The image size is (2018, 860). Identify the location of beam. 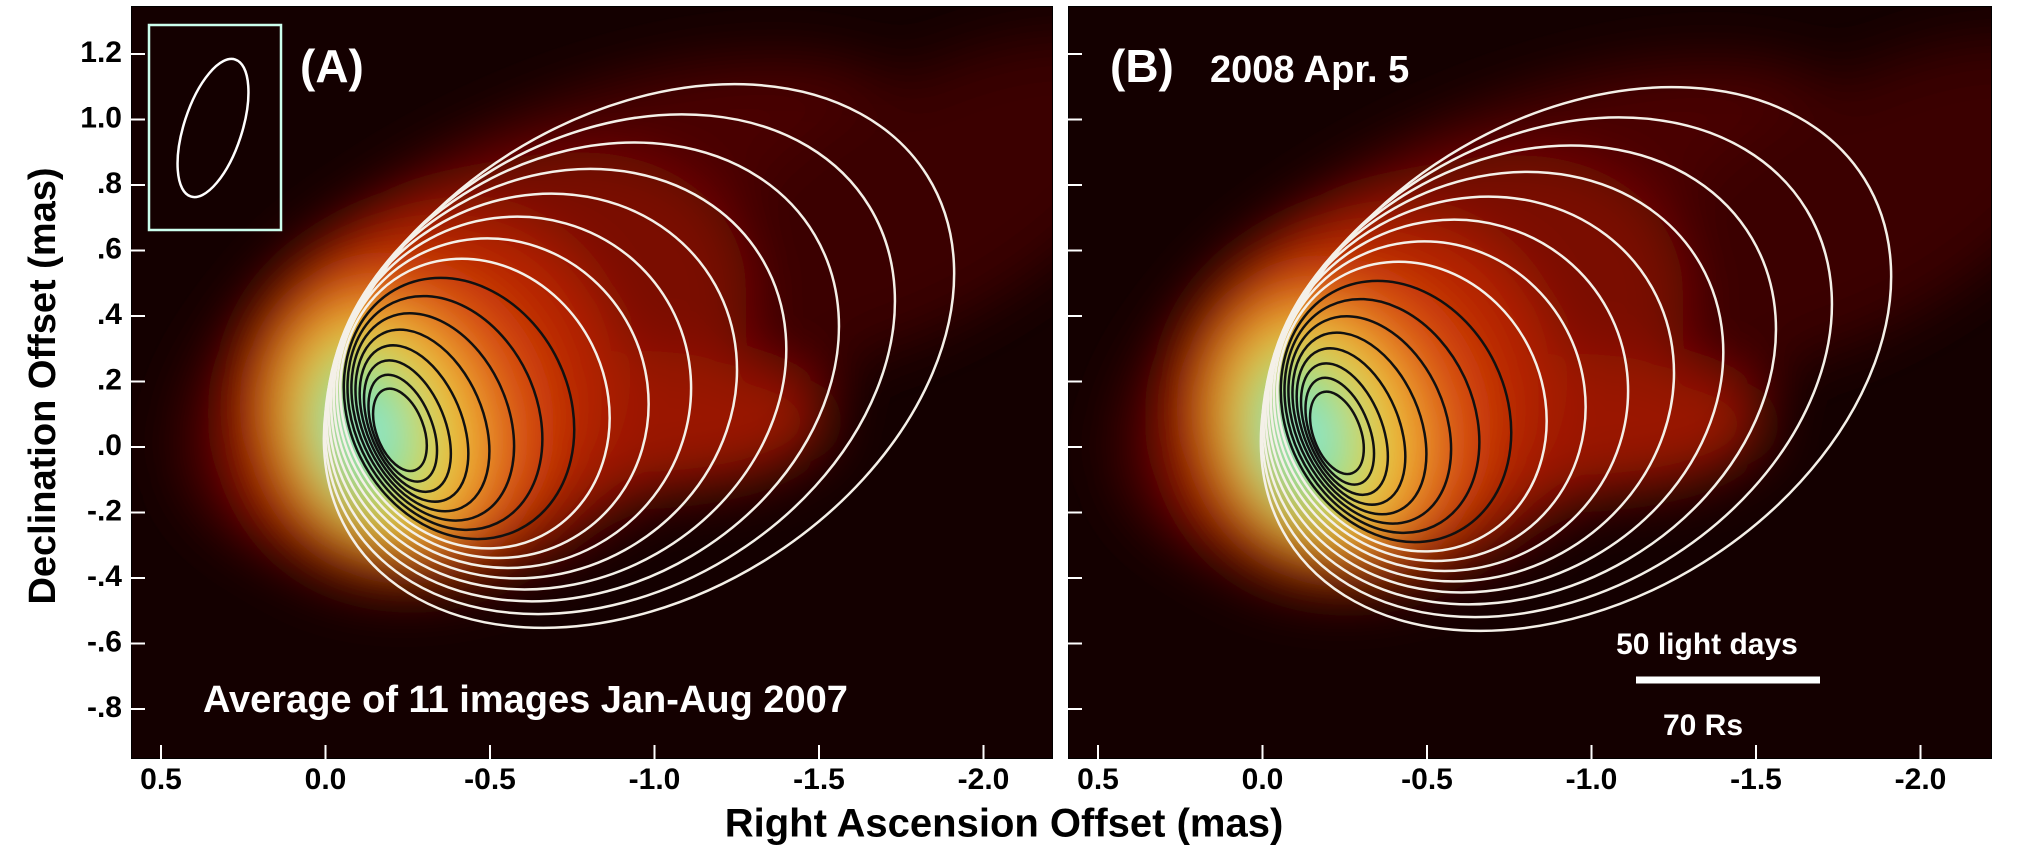
(213, 128).